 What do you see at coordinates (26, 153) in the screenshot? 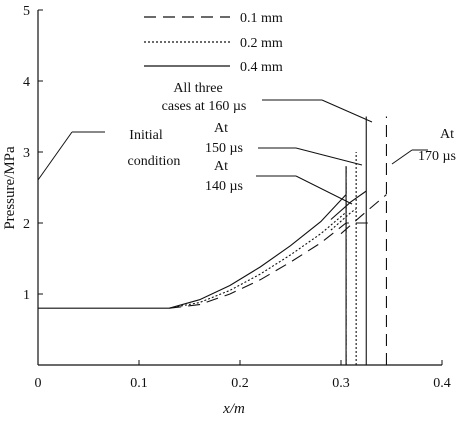
I see `y-tick-label: 3` at bounding box center [26, 153].